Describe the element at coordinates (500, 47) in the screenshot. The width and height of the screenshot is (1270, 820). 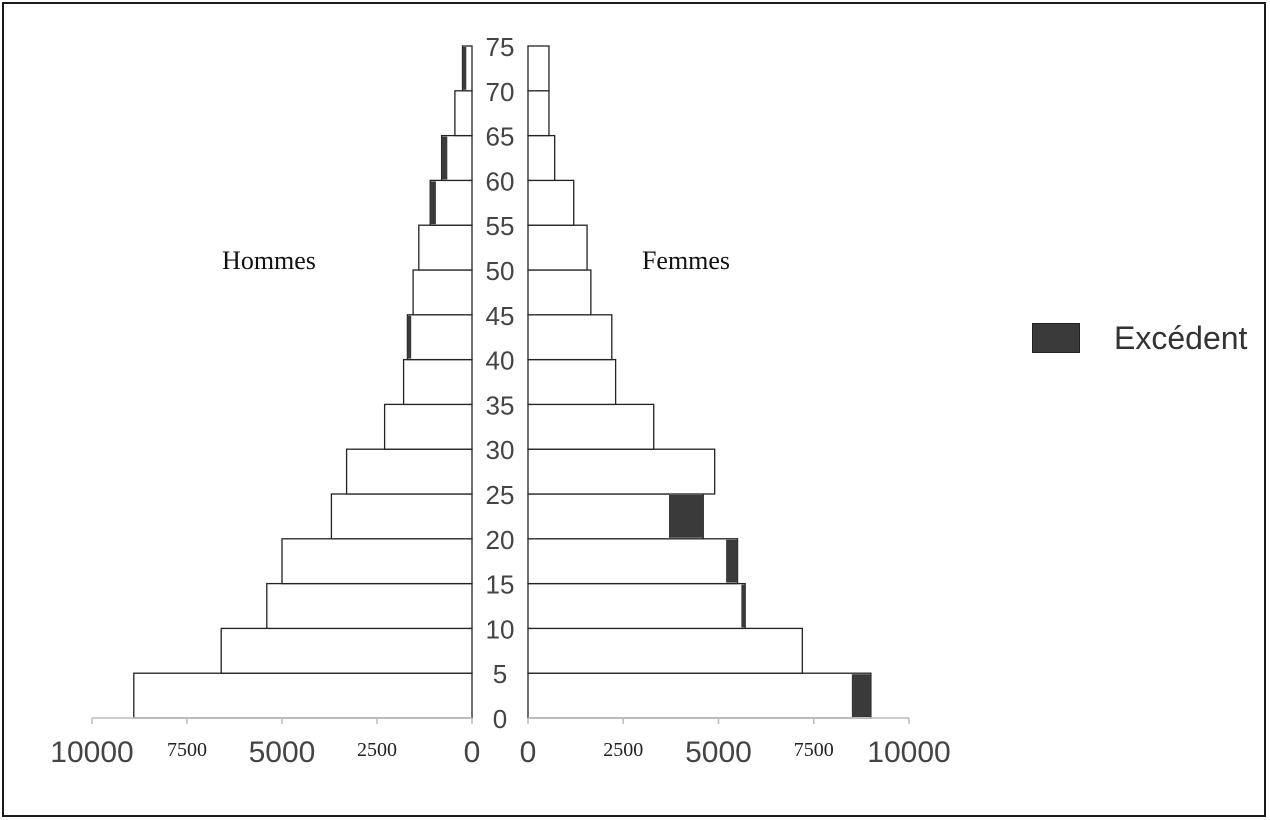
I see `age-tick-label-75: 75` at that location.